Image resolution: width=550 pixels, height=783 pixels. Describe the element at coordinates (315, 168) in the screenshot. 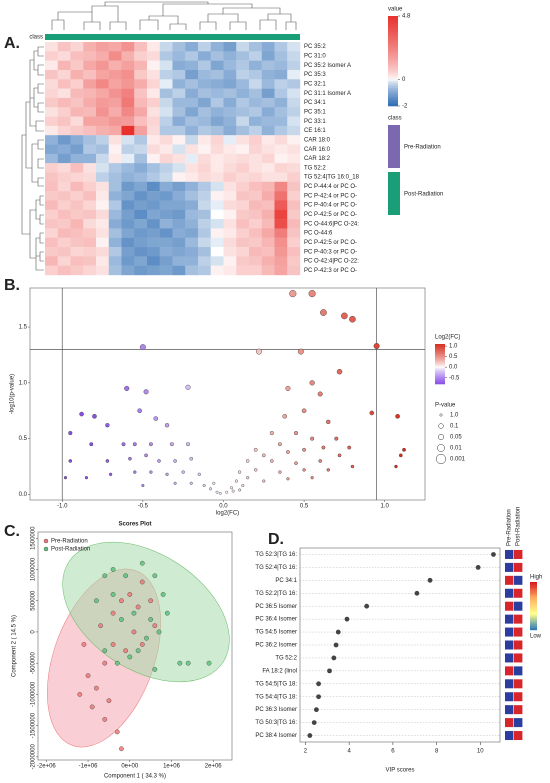

I see `row-label: TG 52:2` at that location.